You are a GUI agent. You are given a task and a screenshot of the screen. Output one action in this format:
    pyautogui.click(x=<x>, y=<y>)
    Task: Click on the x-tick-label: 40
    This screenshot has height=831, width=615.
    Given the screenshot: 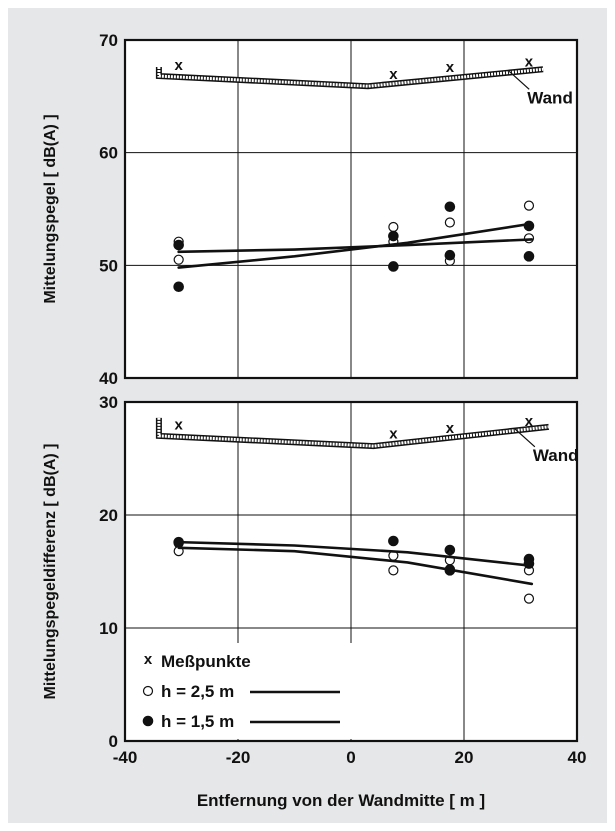 What is the action you would take?
    pyautogui.click(x=577, y=757)
    